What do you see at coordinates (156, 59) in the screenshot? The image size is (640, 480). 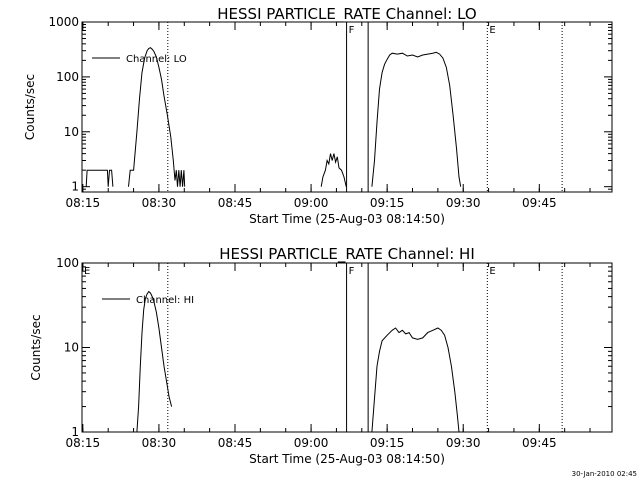 I see `legend-label: Channel: LO` at bounding box center [156, 59].